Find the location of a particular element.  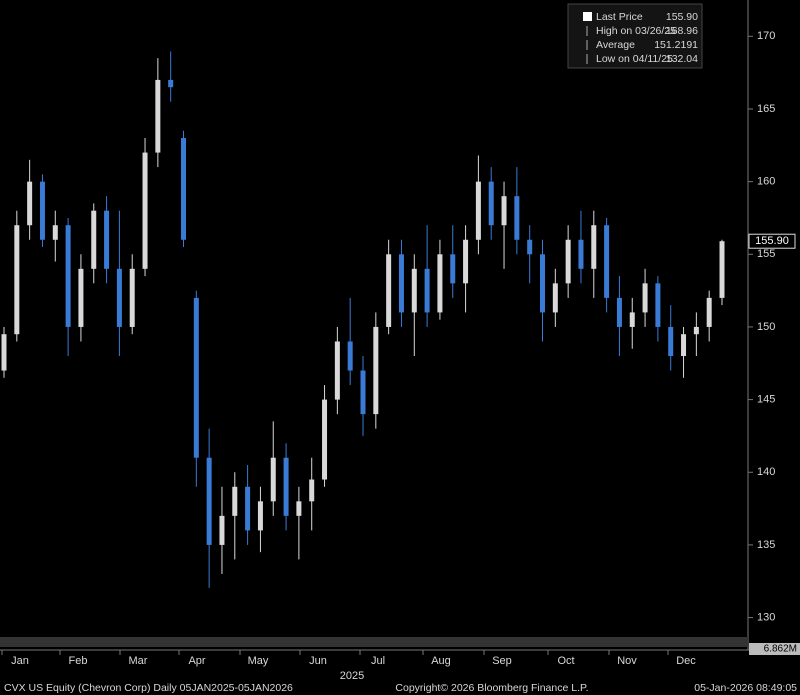

x-tick-label: Feb is located at coordinates (78, 661).